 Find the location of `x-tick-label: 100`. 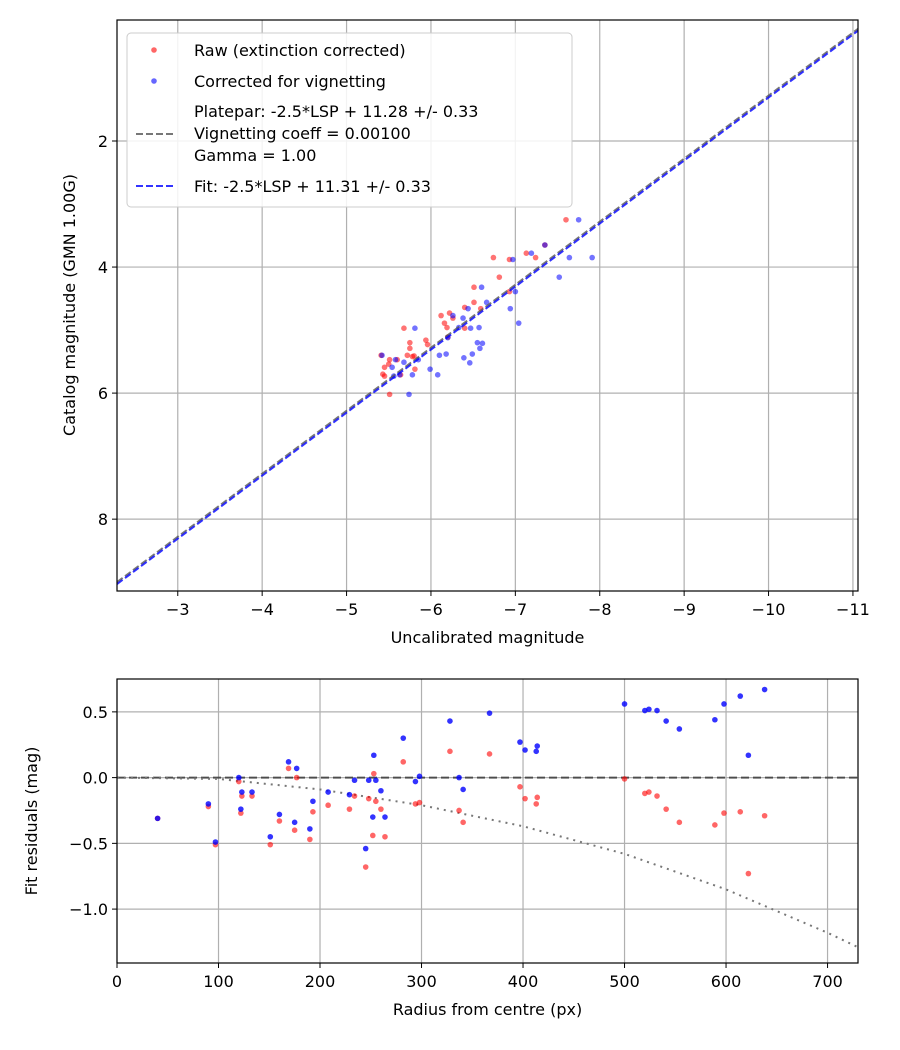

x-tick-label: 100 is located at coordinates (218, 981).